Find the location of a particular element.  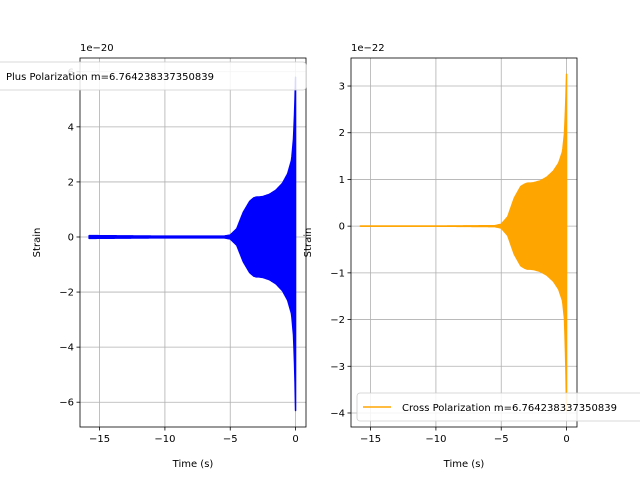

y-tick-label: −1 is located at coordinates (337, 273).